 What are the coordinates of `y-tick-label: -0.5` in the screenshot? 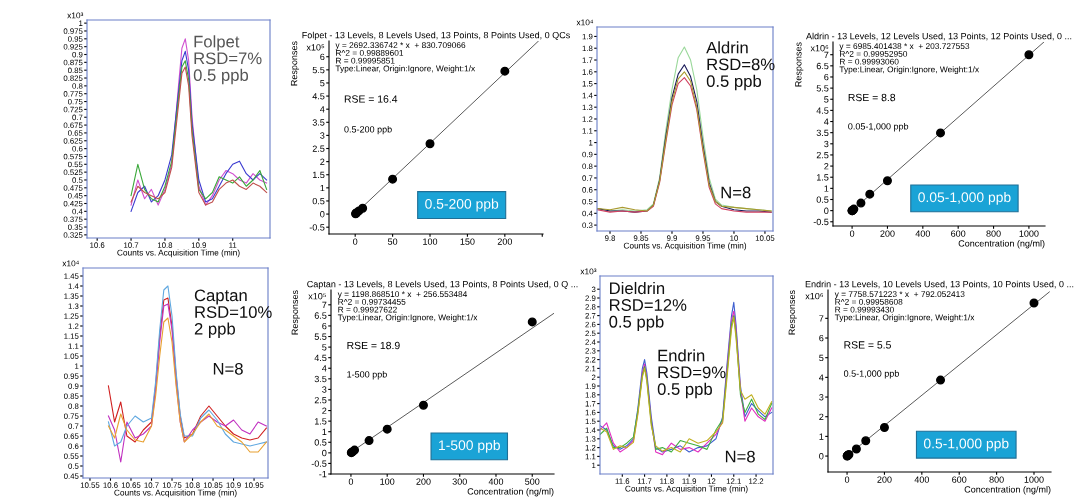 It's located at (821, 222).